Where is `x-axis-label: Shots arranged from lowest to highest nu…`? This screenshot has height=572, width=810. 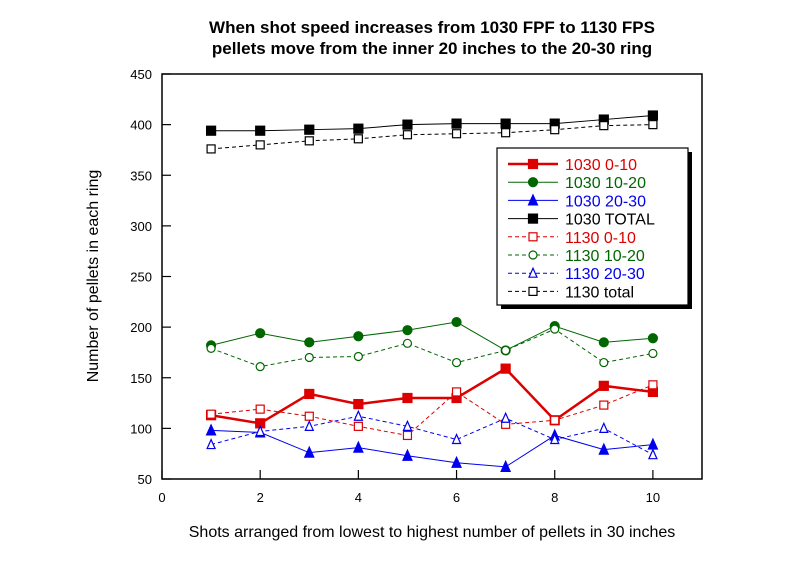 x-axis-label: Shots arranged from lowest to highest nu… is located at coordinates (432, 532).